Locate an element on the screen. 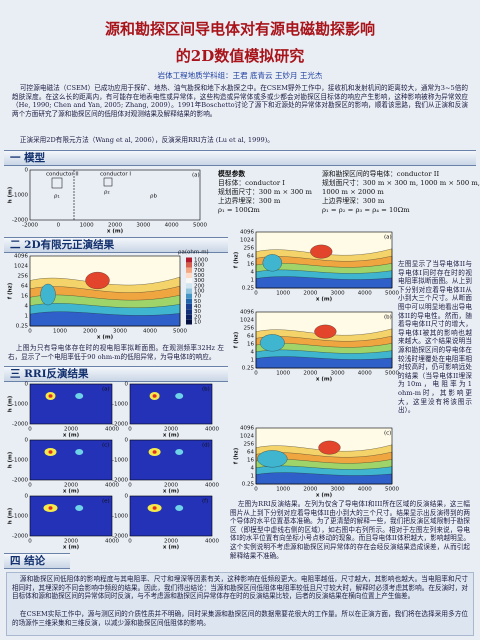 This screenshot has height=640, width=480. section-heading: 三 RRI反演结果 is located at coordinates (116, 374).